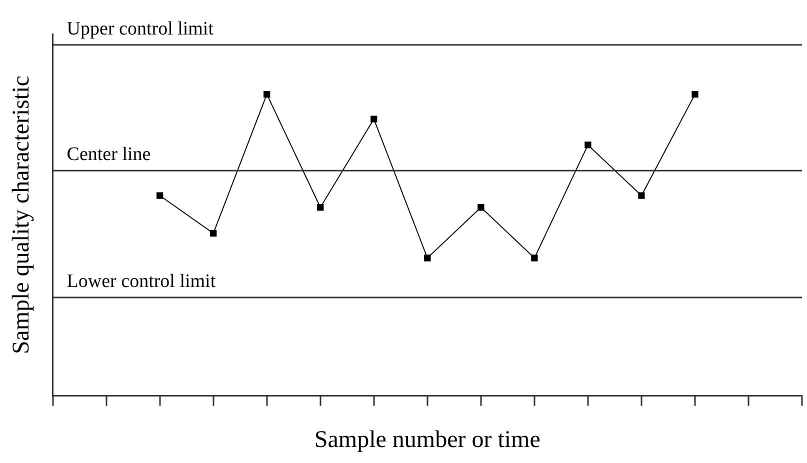 This screenshot has width=807, height=463. What do you see at coordinates (140, 29) in the screenshot?
I see `ref-line-label: Upper control limit` at bounding box center [140, 29].